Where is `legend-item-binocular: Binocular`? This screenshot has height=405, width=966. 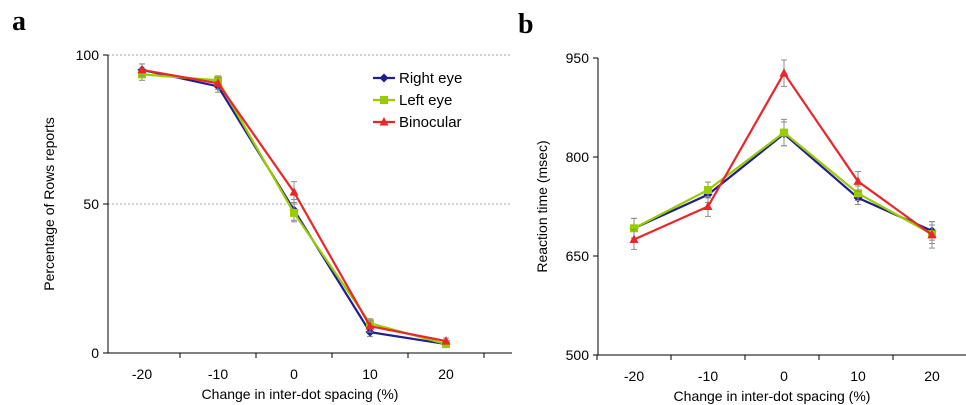
legend-item-binocular: Binocular is located at coordinates (417, 122).